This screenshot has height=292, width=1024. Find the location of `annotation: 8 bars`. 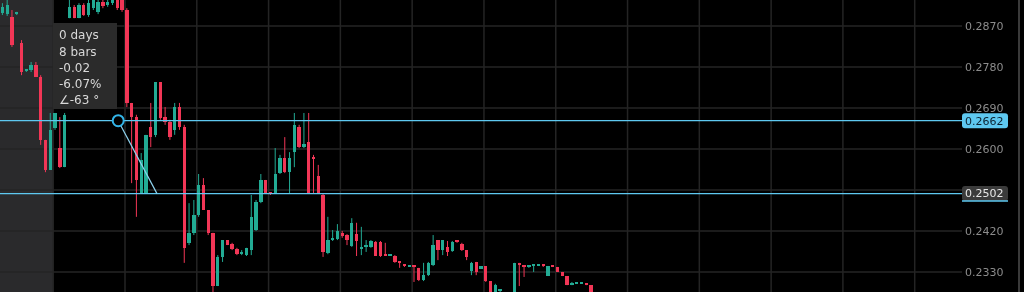

annotation: 8 bars is located at coordinates (78, 51).